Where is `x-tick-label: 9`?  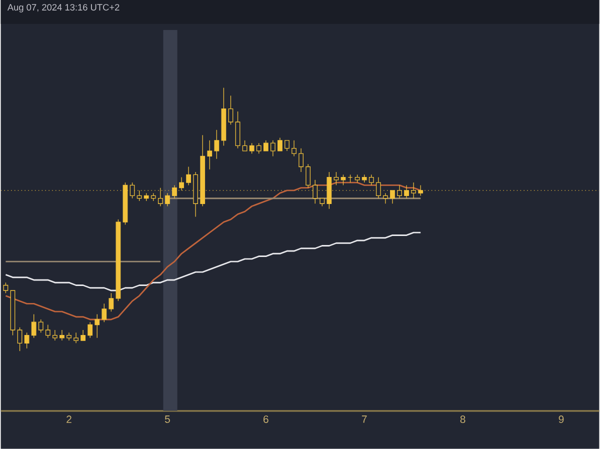
x-tick-label: 9 is located at coordinates (561, 420).